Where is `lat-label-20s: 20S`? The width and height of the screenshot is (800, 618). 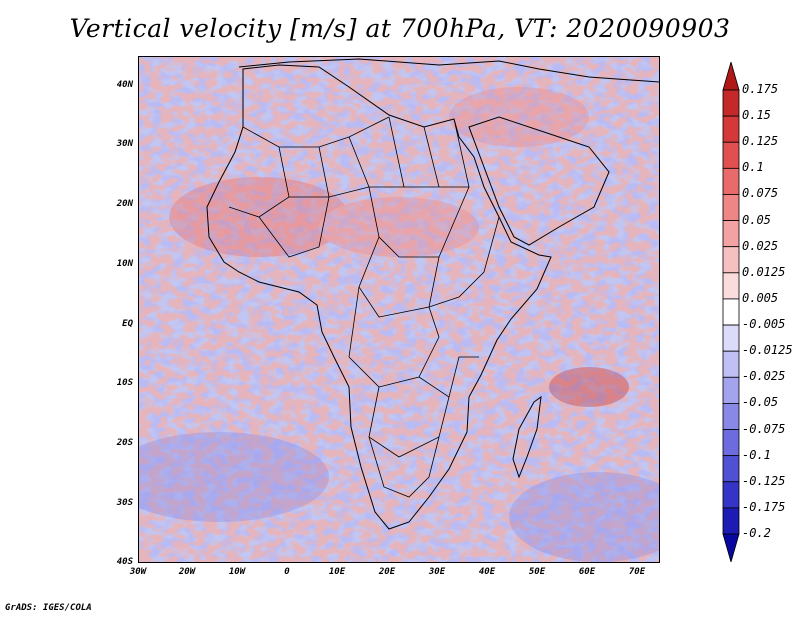 lat-label-20s: 20S is located at coordinates (124, 443).